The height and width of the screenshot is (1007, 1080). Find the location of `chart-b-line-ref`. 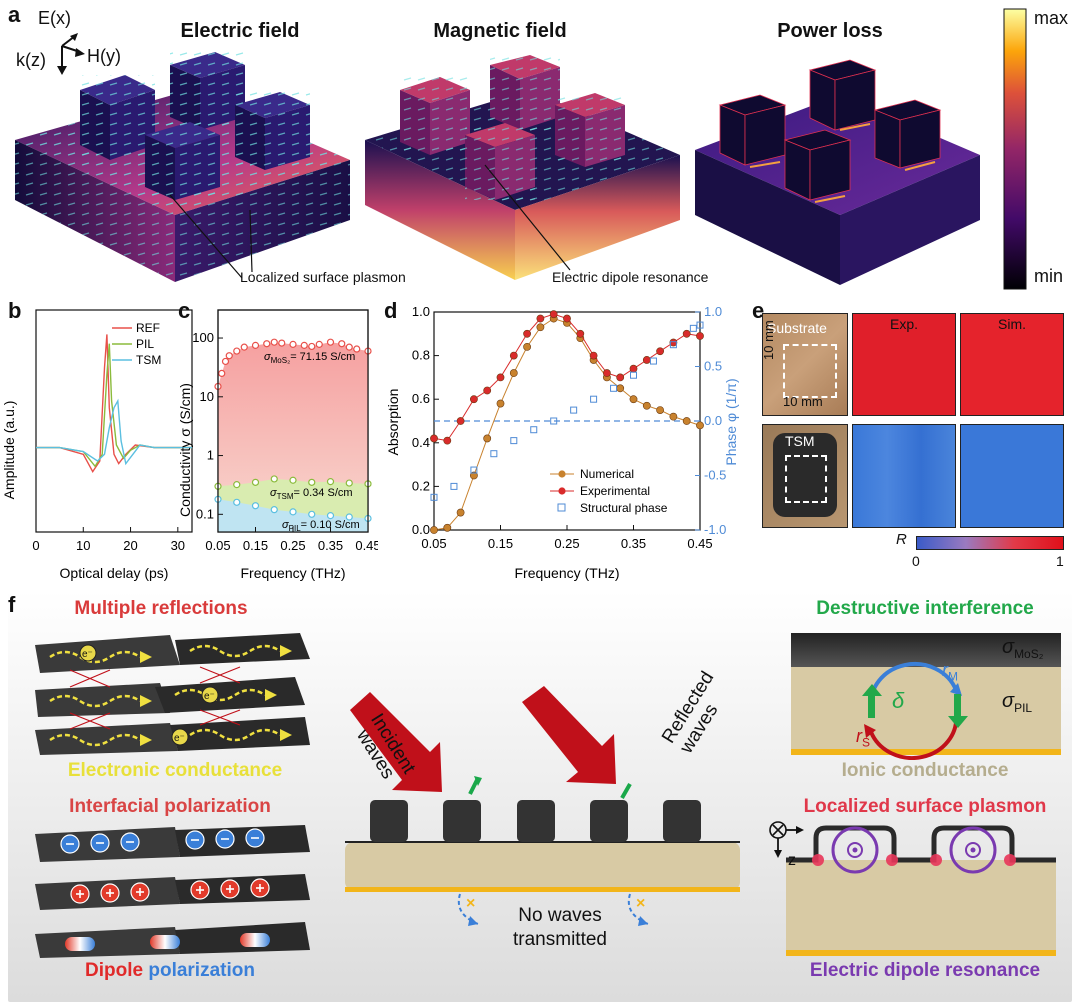

chart-b-line-ref is located at coordinates (114, 403).